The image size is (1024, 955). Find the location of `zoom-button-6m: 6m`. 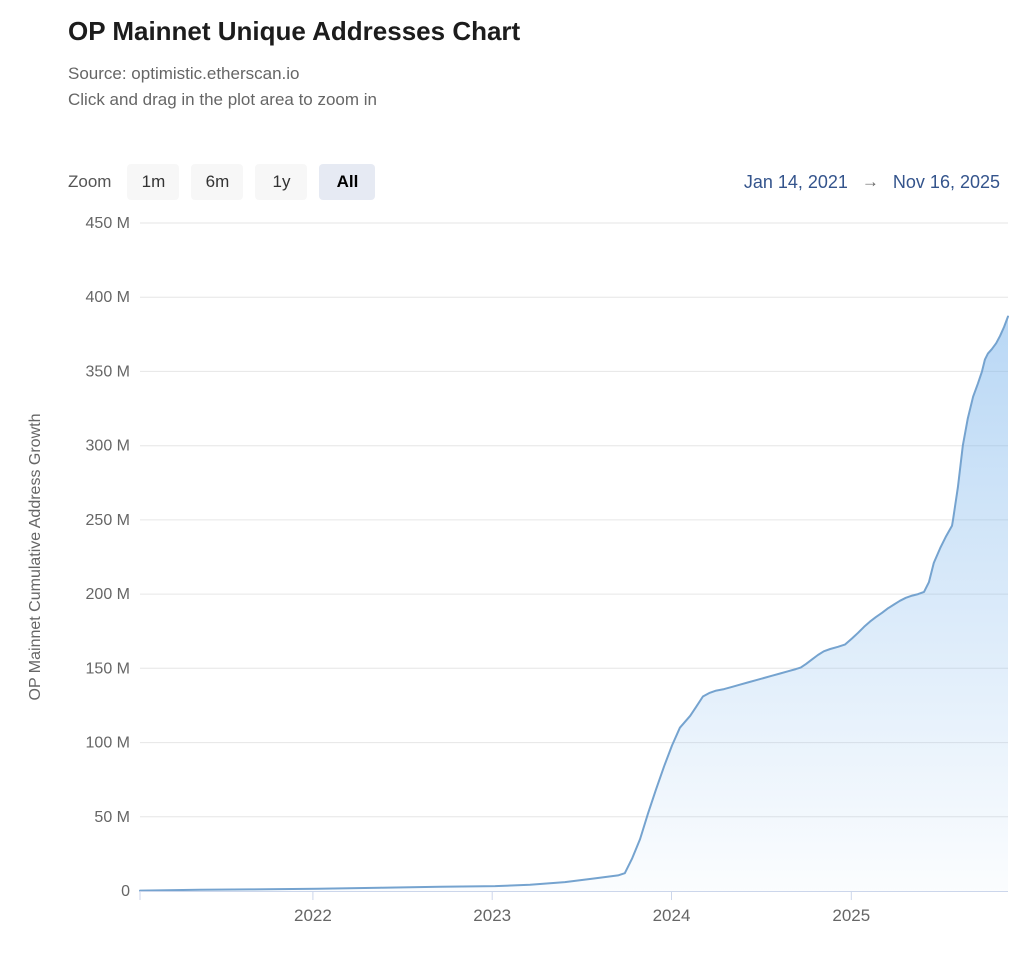

zoom-button-6m: 6m is located at coordinates (217, 182).